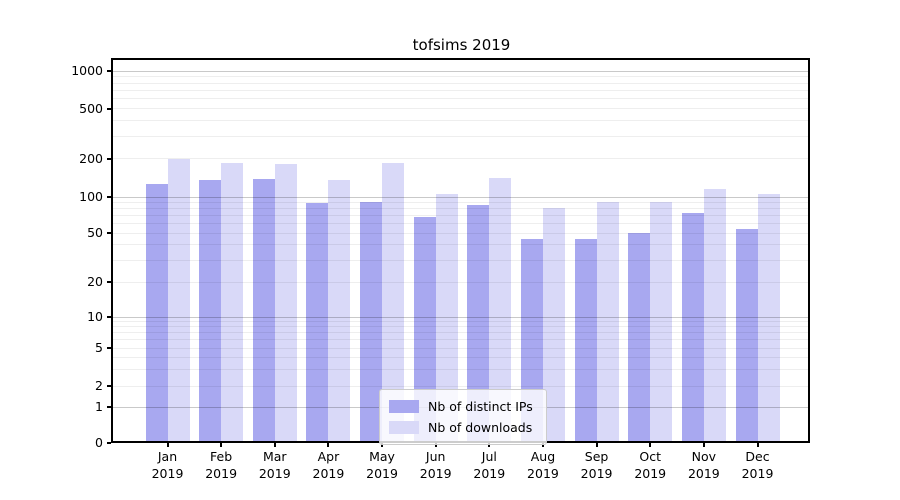  What do you see at coordinates (639, 338) in the screenshot?
I see `bar-nb-of-distinct-ips-oct` at bounding box center [639, 338].